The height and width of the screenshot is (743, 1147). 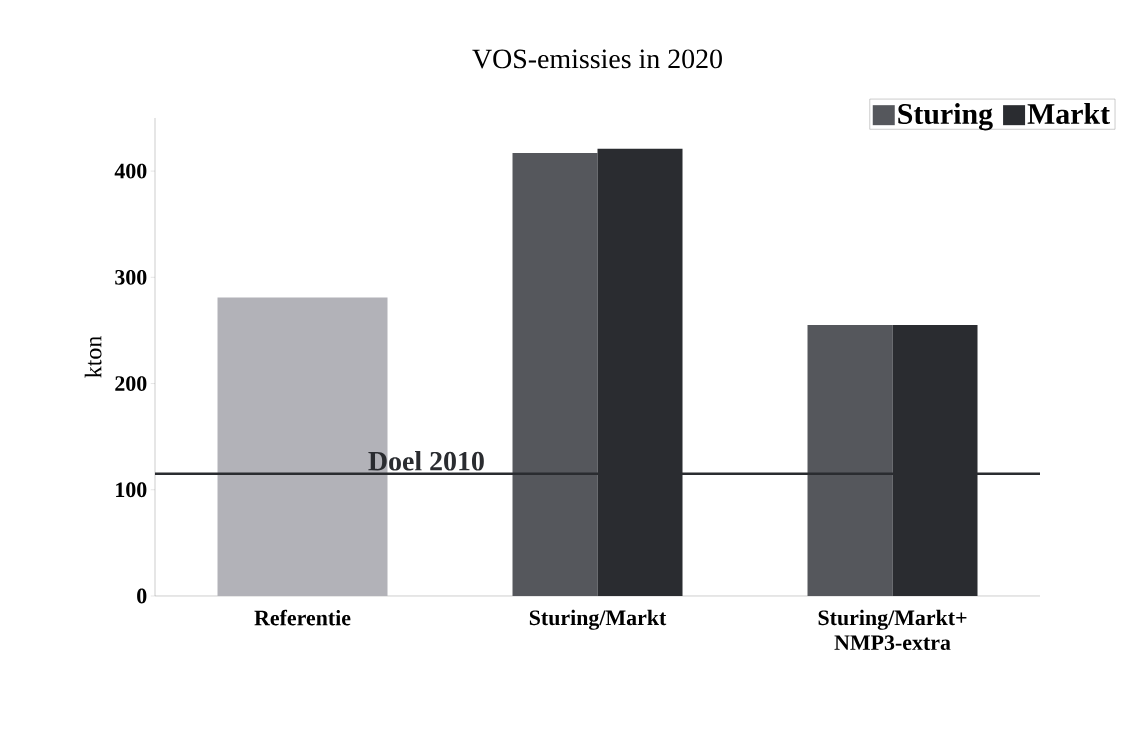 What do you see at coordinates (302, 617) in the screenshot?
I see `x-tick-label: Referentie` at bounding box center [302, 617].